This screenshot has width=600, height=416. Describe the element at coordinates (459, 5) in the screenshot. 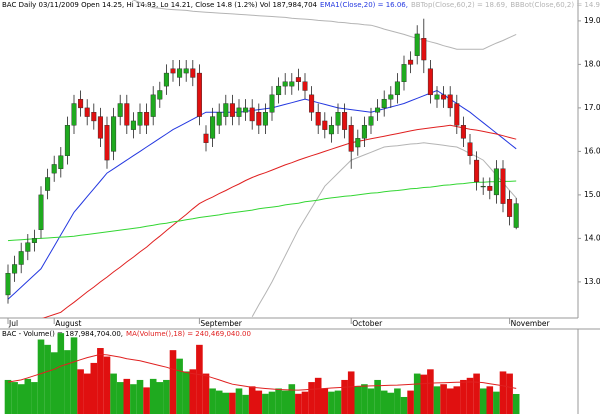

I see `legend-entry: BBTop(Close,60,2) = 18.69,` at that location.